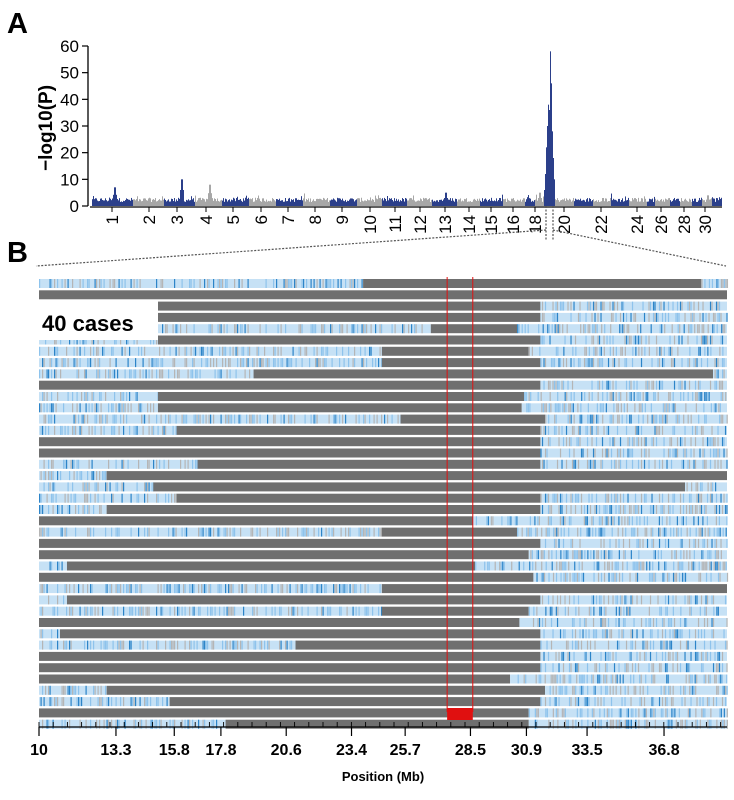 The height and width of the screenshot is (800, 734). I want to click on x-tick-label: 1, so click(112, 219).